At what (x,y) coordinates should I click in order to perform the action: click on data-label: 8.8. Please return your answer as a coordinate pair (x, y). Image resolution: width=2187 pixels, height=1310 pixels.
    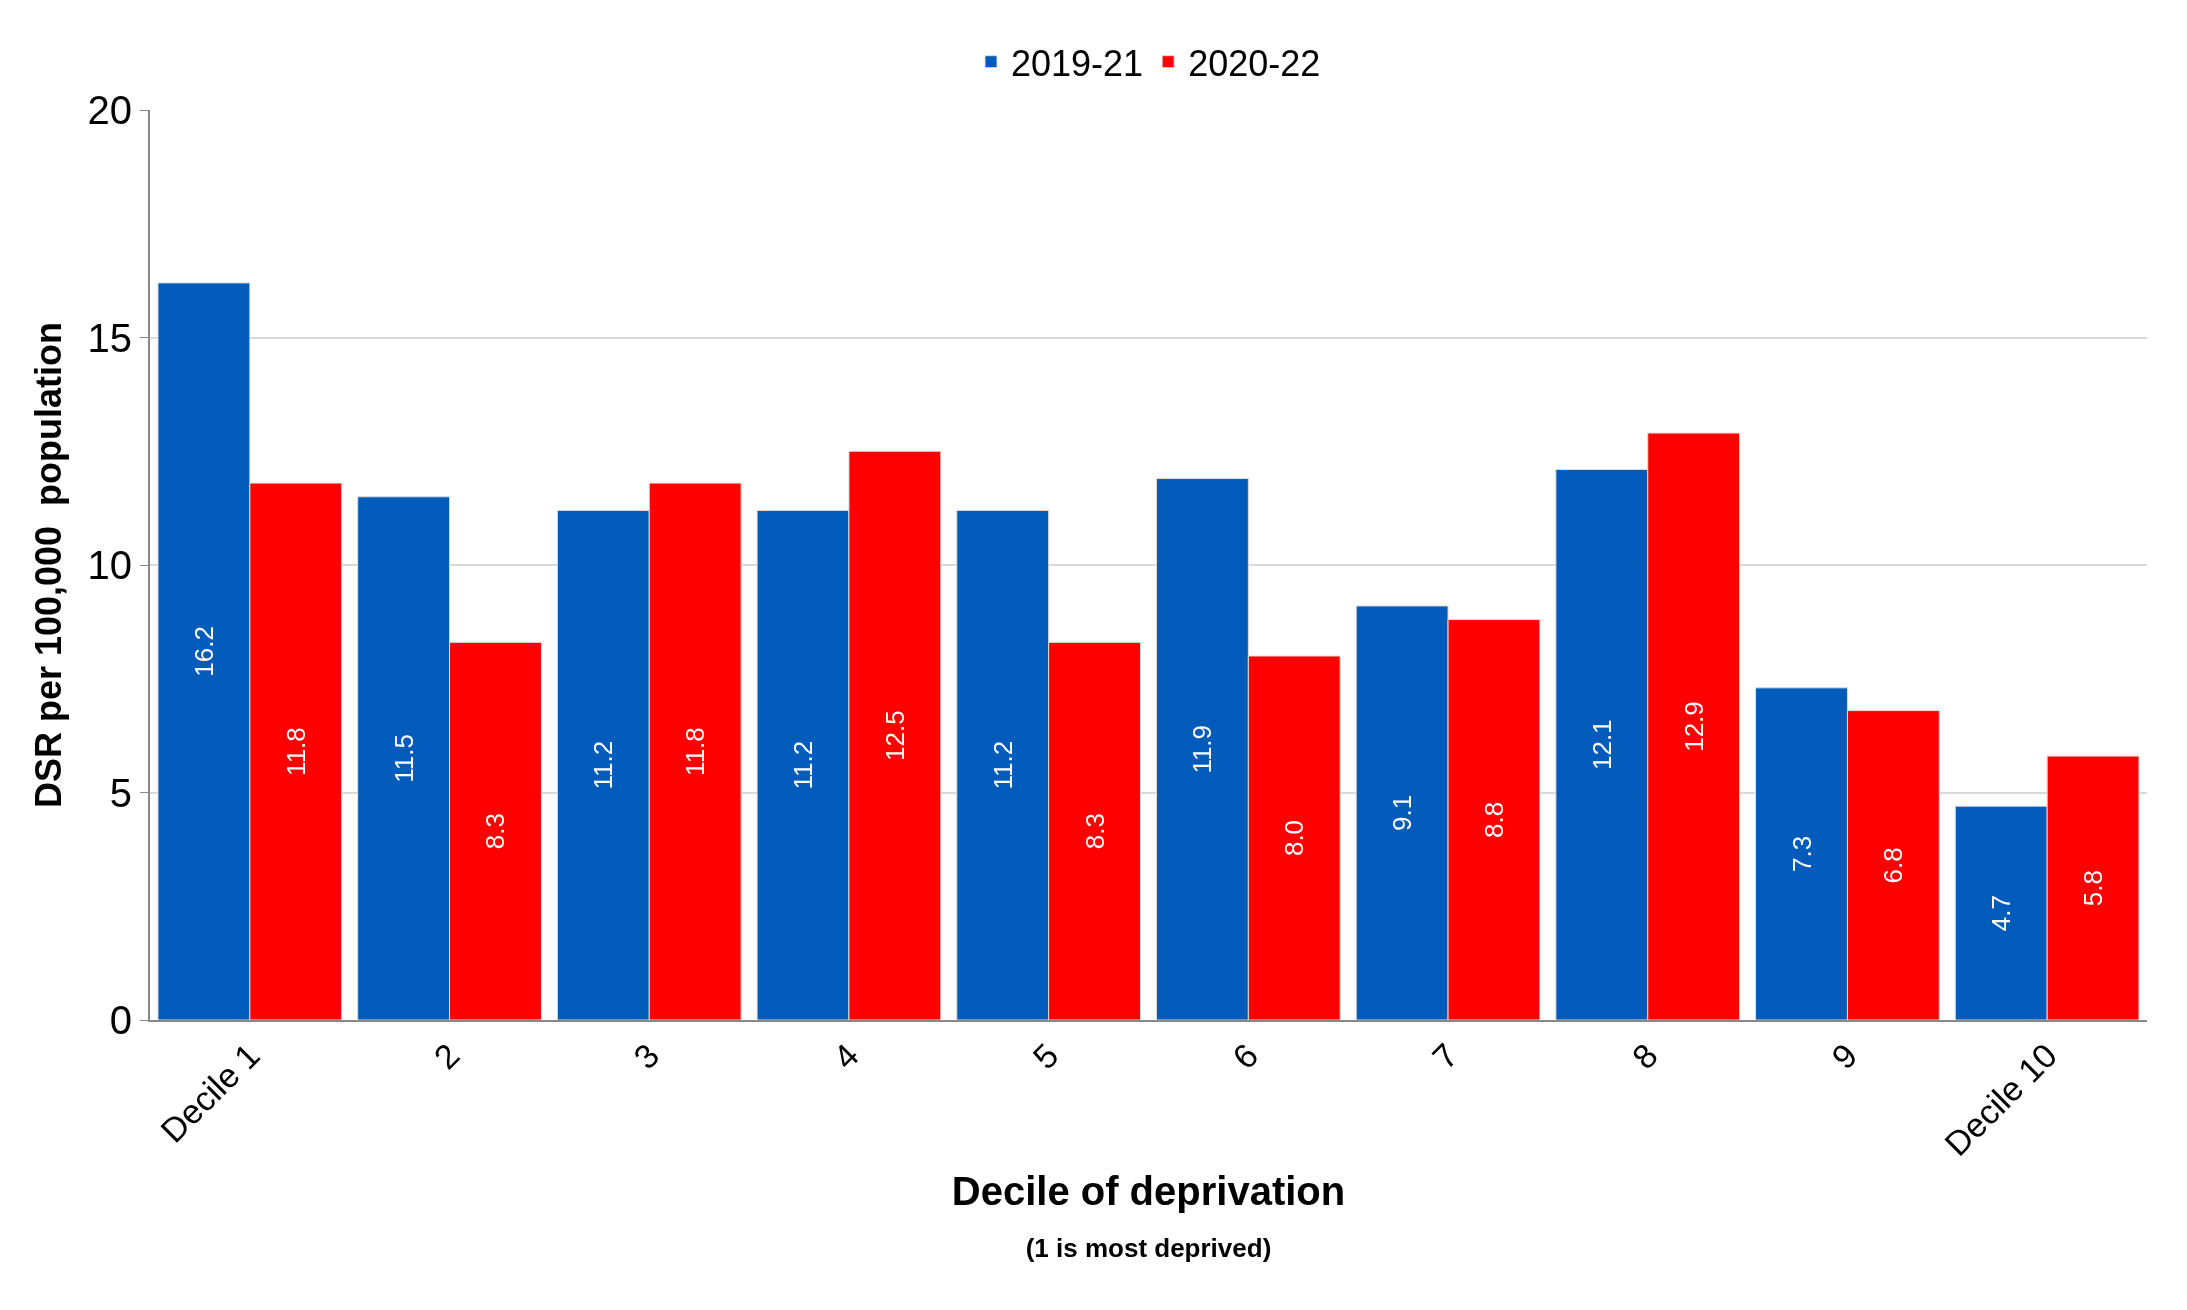
    Looking at the image, I should click on (1493, 819).